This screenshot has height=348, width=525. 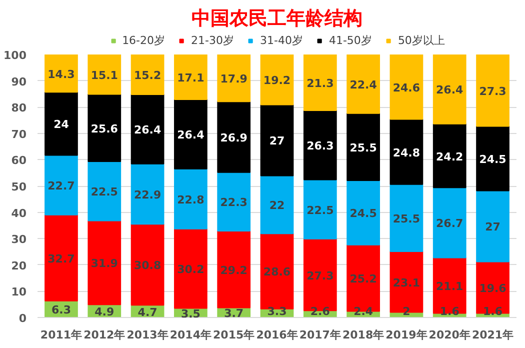 I want to click on x-tick-label: 2011年, so click(x=61, y=335).